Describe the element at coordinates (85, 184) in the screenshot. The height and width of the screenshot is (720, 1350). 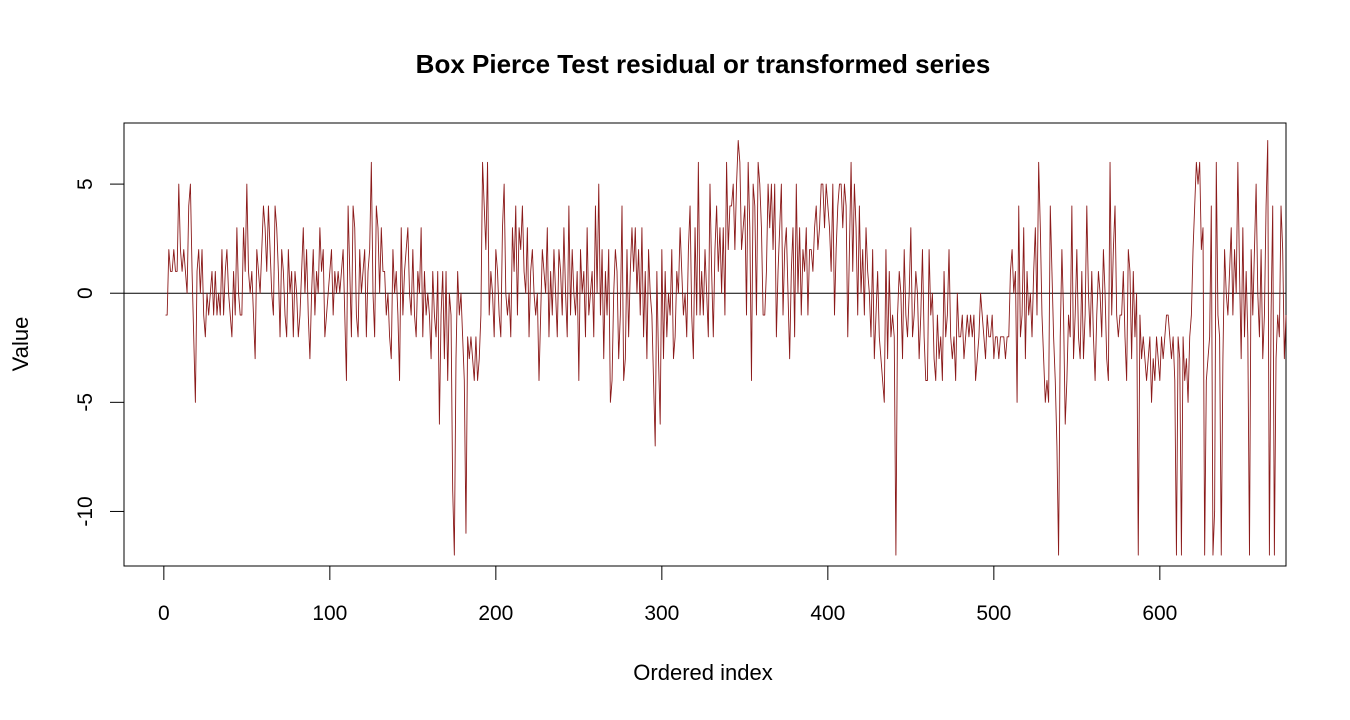
I see `y-tick-label: 5` at that location.